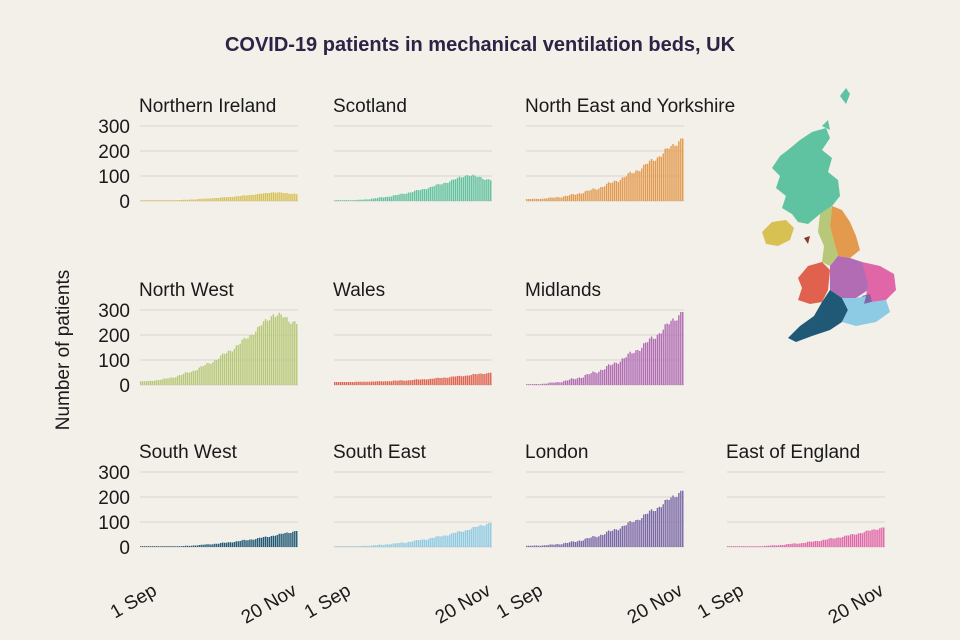 This screenshot has width=960, height=640. I want to click on panel-north-east-and-yorkshire: North East and Yorkshire, so click(630, 149).